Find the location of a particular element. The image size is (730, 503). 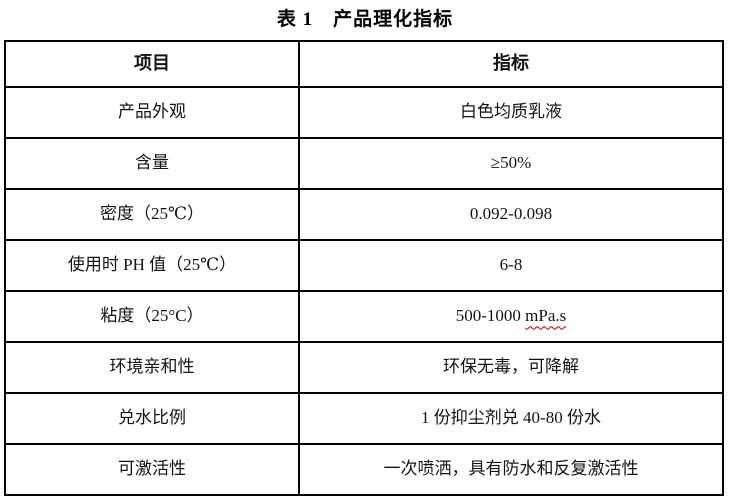

table-row: 密度（25℃） 0.092-0.098 is located at coordinates (364, 214).